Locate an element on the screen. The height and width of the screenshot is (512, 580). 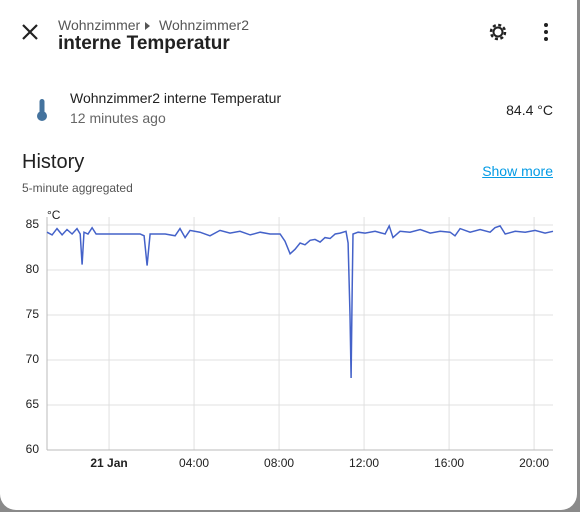
x-tick-label: 08:00 is located at coordinates (279, 463).